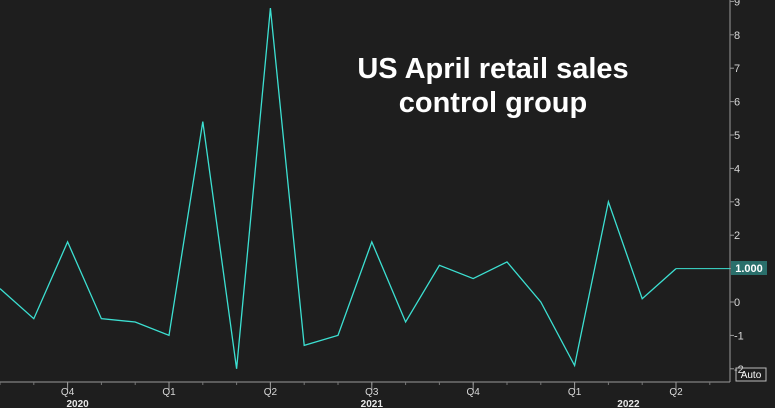 This screenshot has width=775, height=408. Describe the element at coordinates (492, 86) in the screenshot. I see `chart-title: US April retail sales control group` at that location.